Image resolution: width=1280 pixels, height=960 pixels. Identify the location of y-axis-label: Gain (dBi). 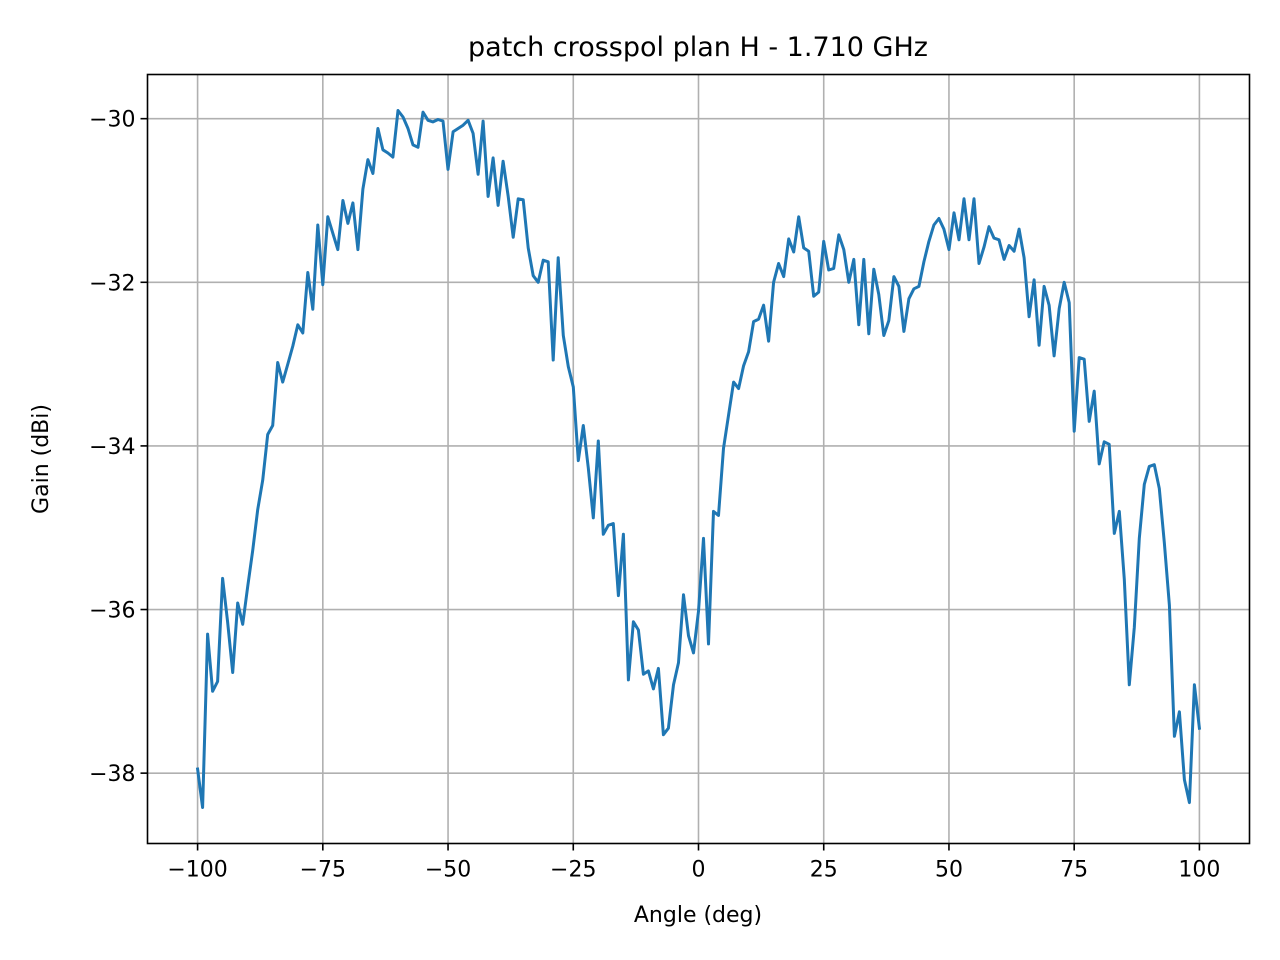
(41, 459).